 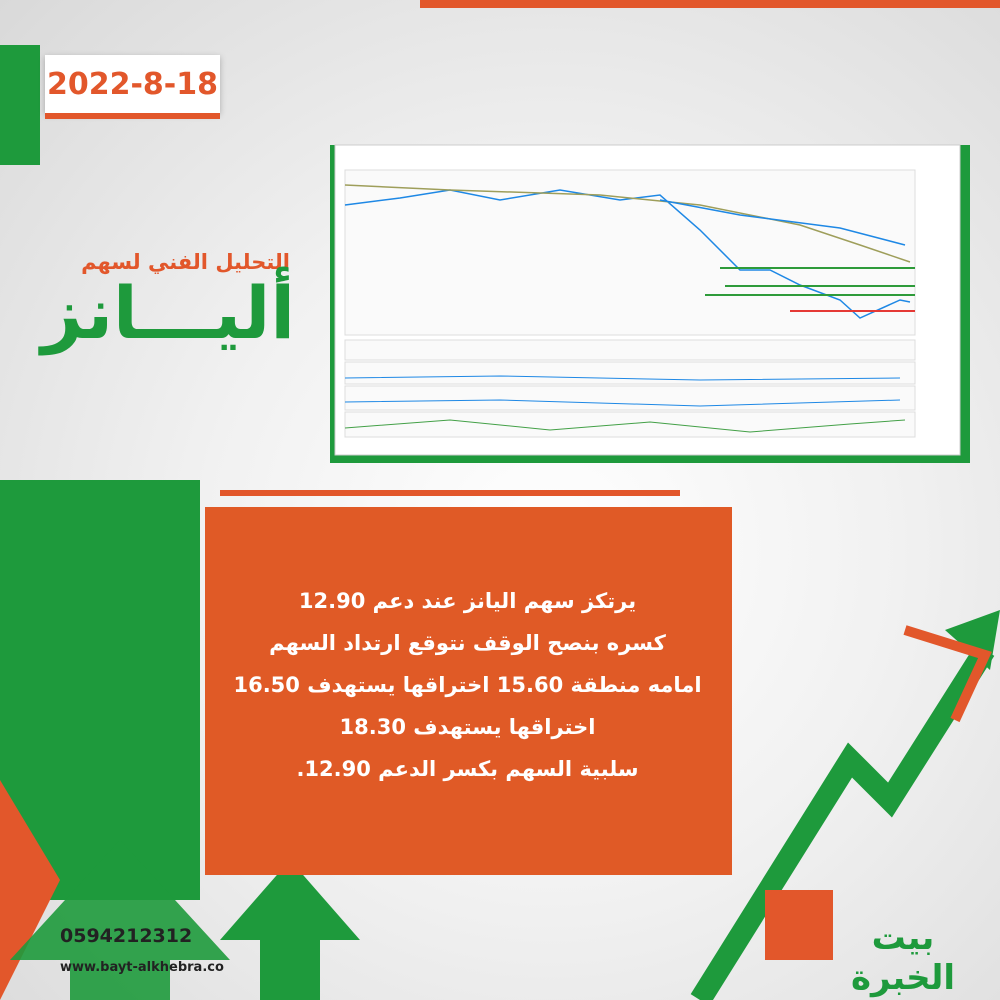 What do you see at coordinates (185, 262) in the screenshot?
I see `subtitle: التحليل الفني لسهم` at bounding box center [185, 262].